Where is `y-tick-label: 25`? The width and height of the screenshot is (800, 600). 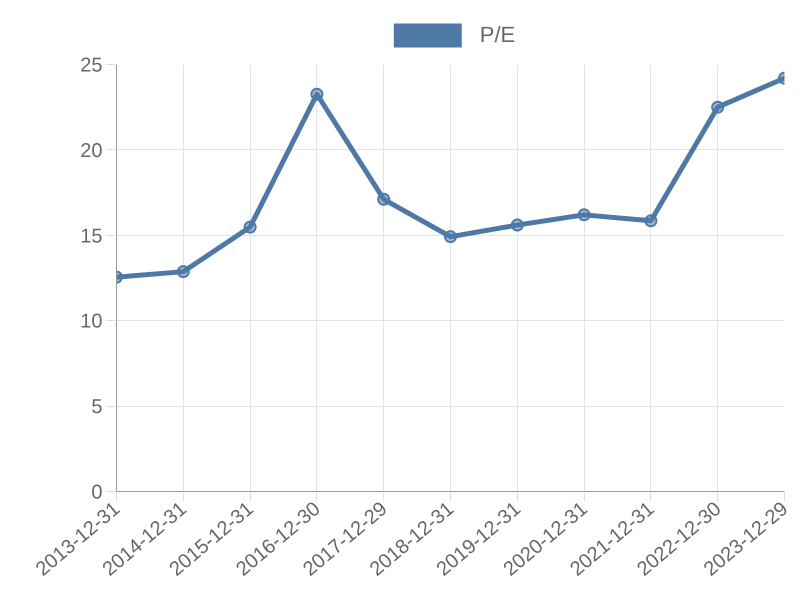 y-tick-label: 25 is located at coordinates (91, 65).